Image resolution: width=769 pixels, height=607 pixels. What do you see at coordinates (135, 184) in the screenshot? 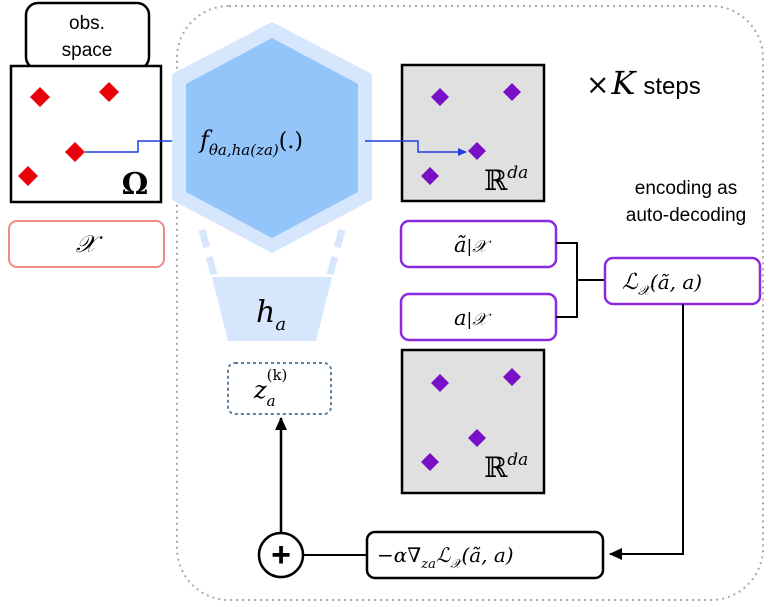
I see `domain-omega-symbol: Ω` at bounding box center [135, 184].